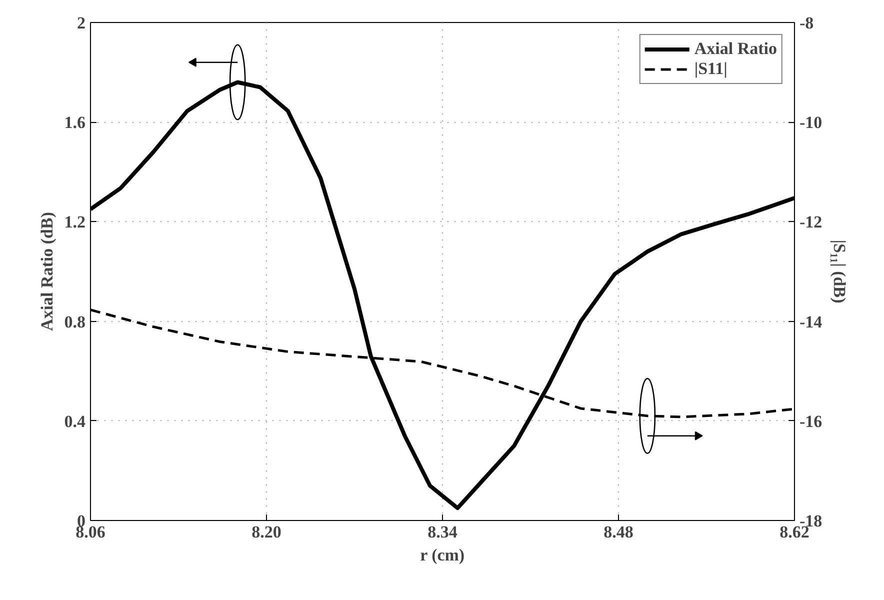  Describe the element at coordinates (75, 122) in the screenshot. I see `y-tick-label: 1.6` at that location.